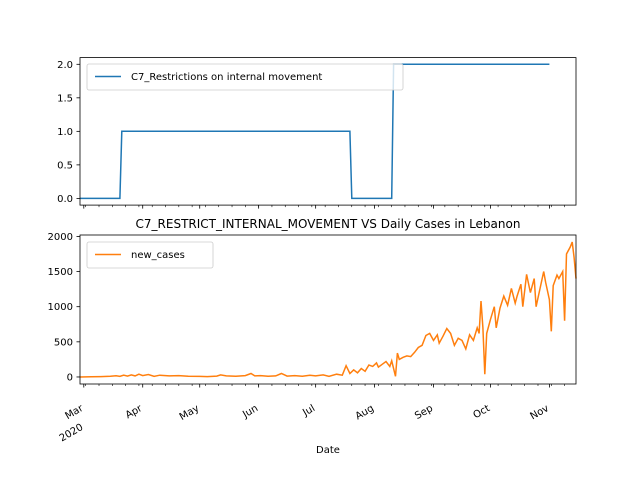  What do you see at coordinates (65, 132) in the screenshot?
I see `y-tick-label: 1.0` at bounding box center [65, 132].